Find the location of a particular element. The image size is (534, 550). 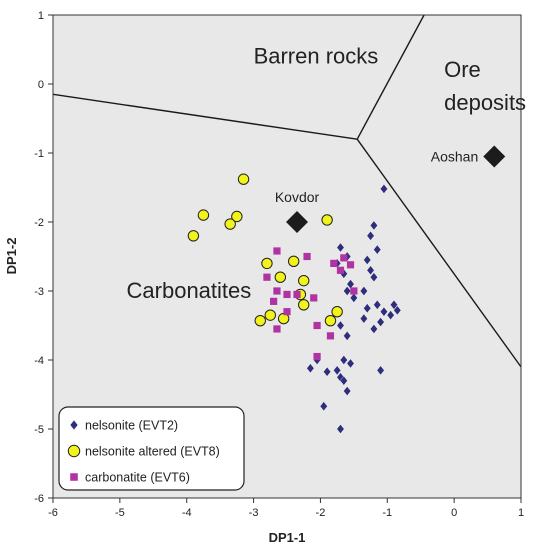

region-label-carbonatites: Carbonatites is located at coordinates (189, 290).